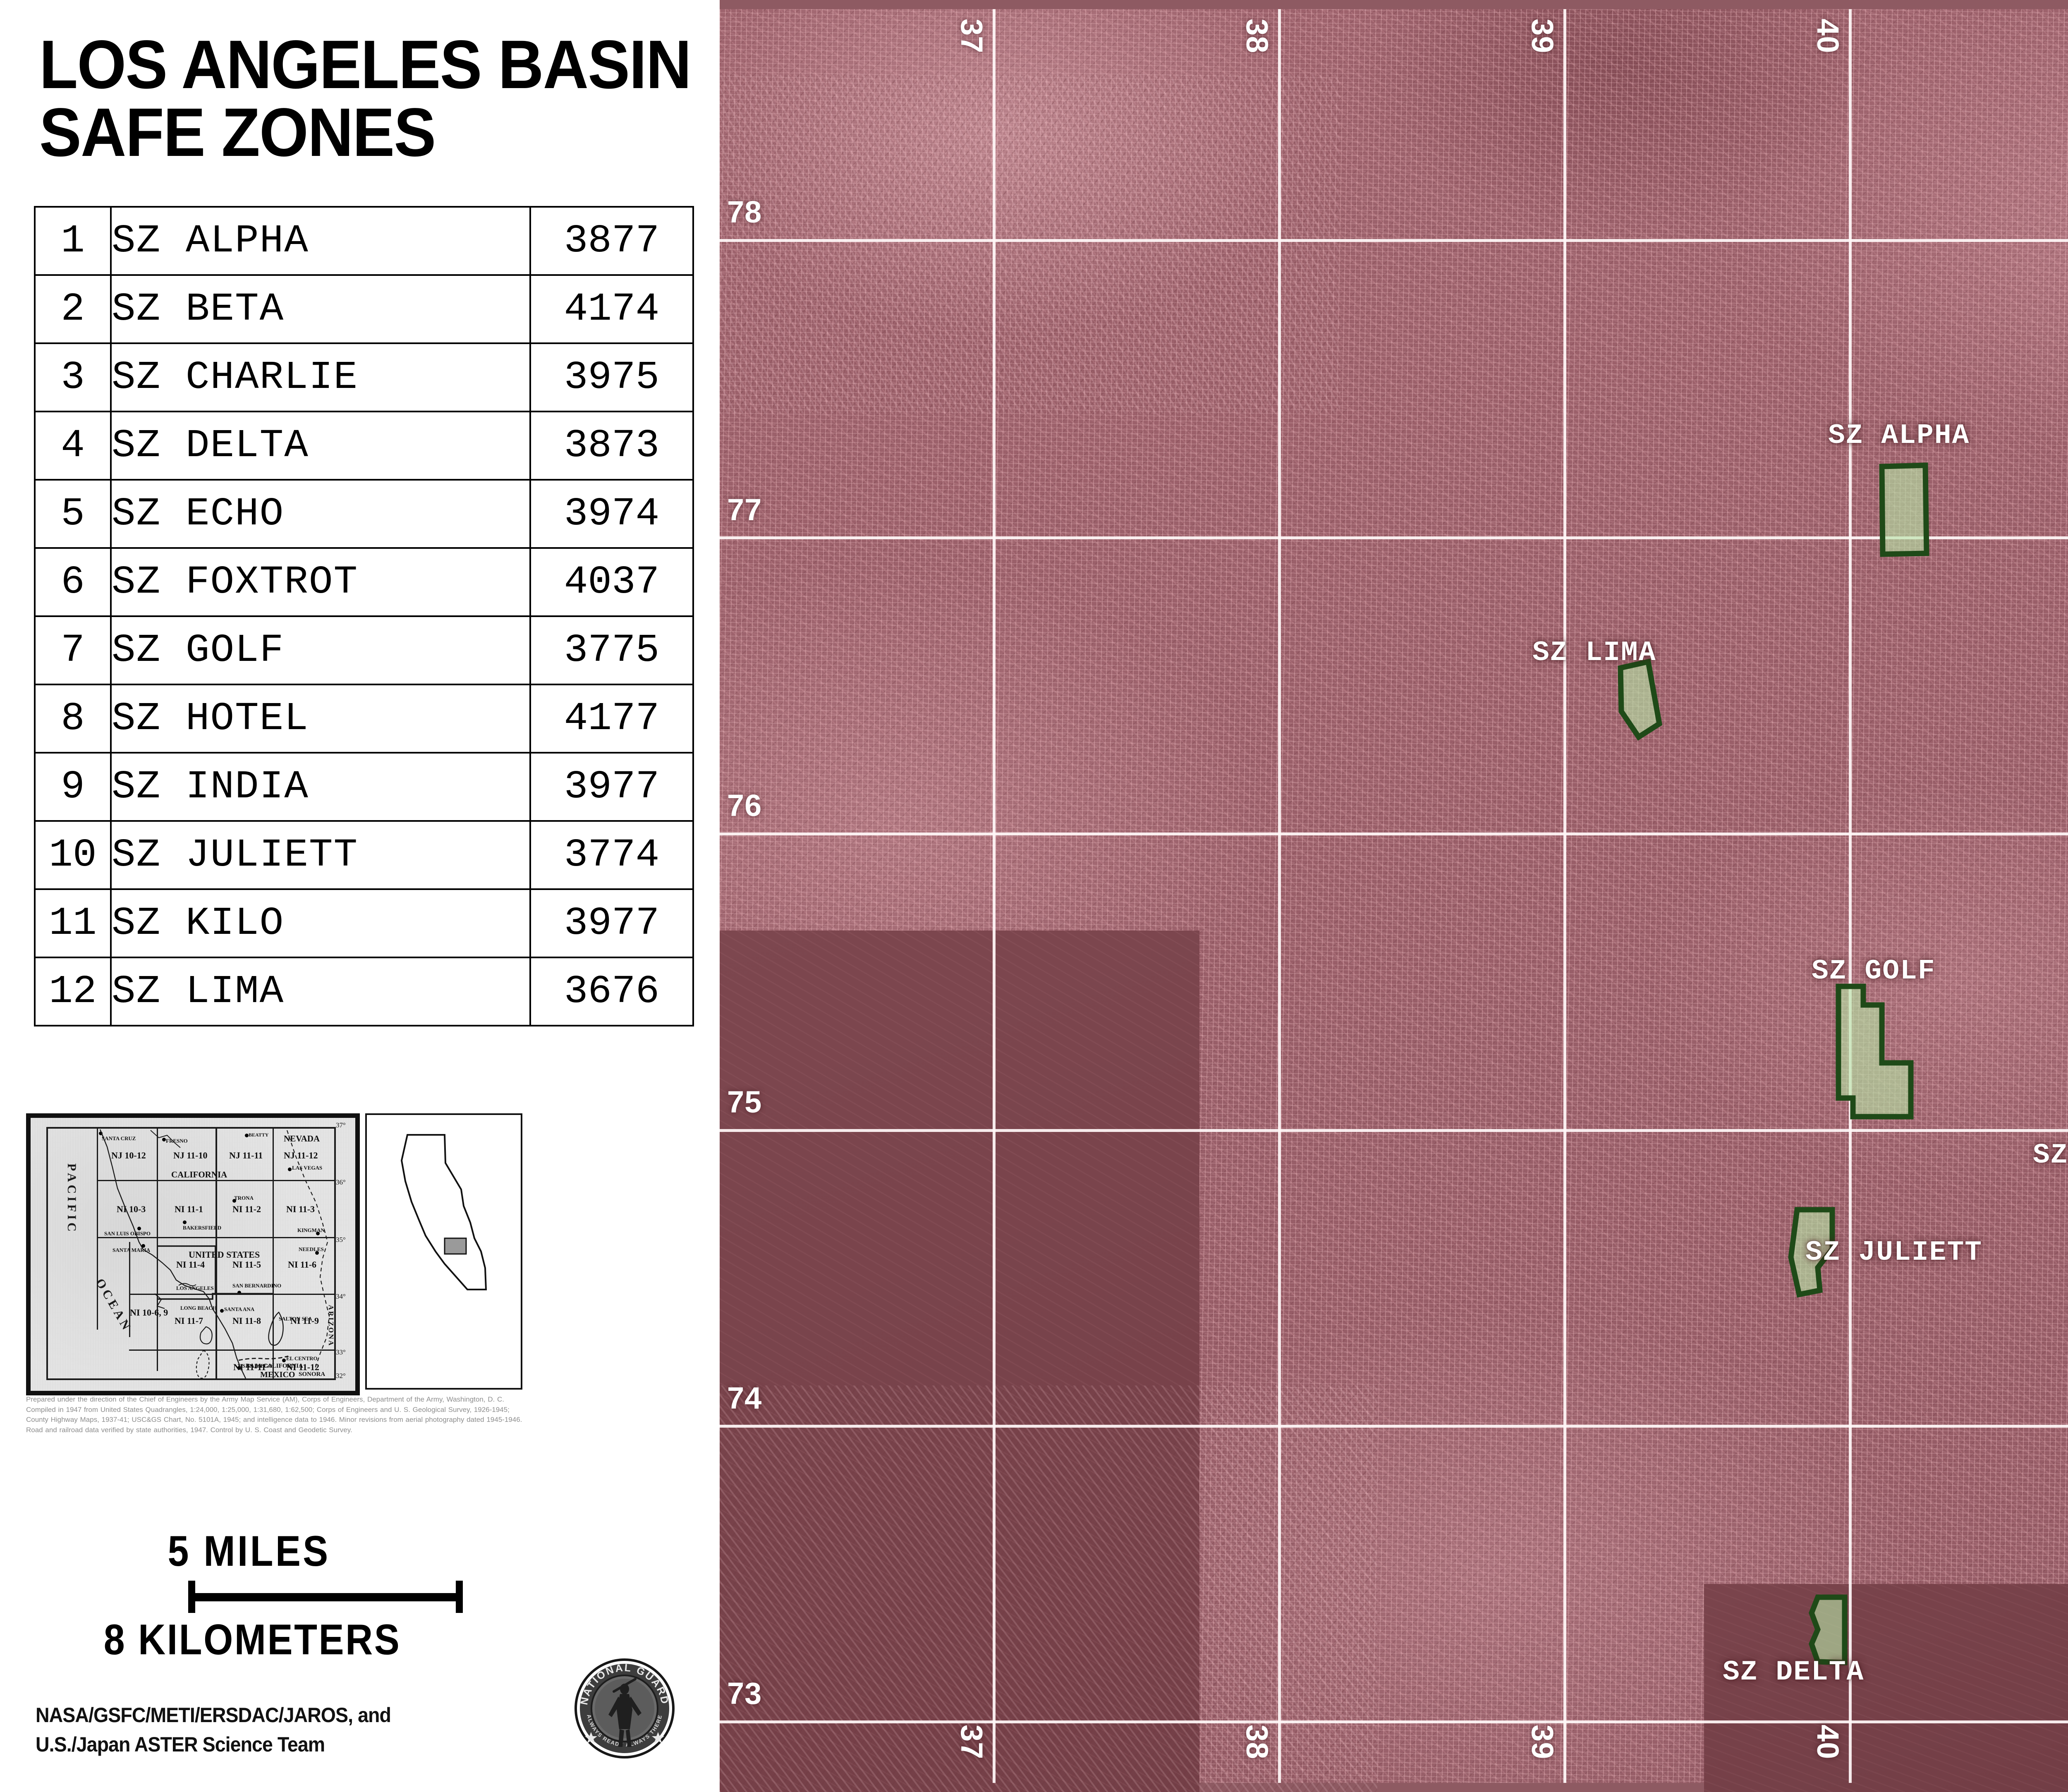  I want to click on lat-tick-33: 33°, so click(341, 1352).